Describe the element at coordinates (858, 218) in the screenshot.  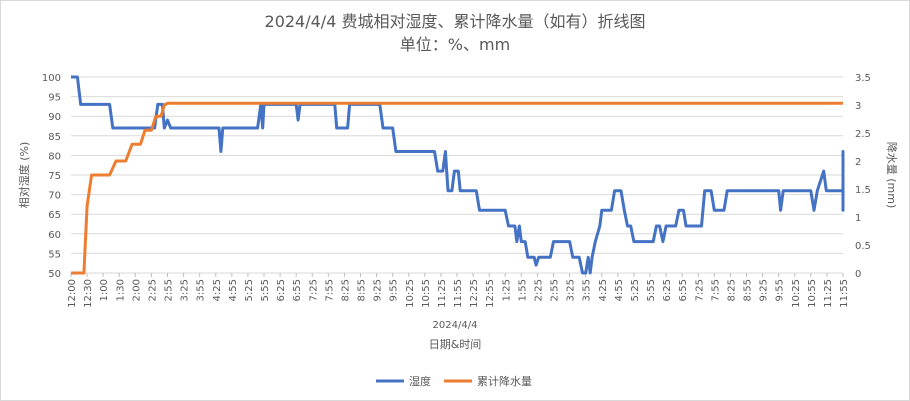
I see `right-tick-label: 1` at that location.